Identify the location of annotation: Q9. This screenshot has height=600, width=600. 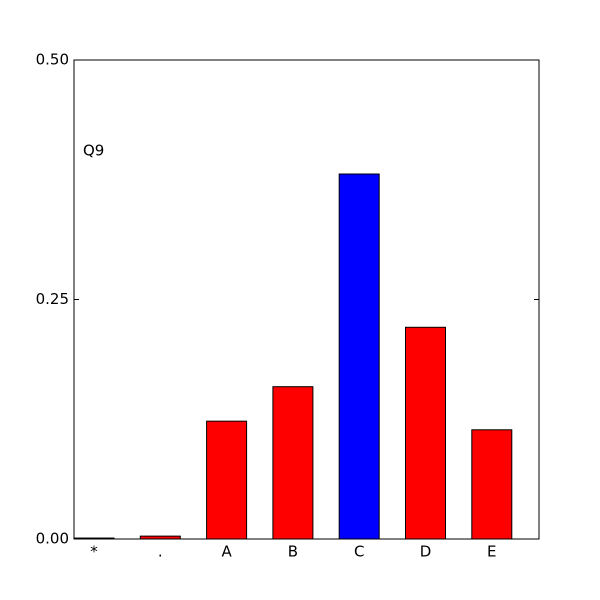
(93, 151).